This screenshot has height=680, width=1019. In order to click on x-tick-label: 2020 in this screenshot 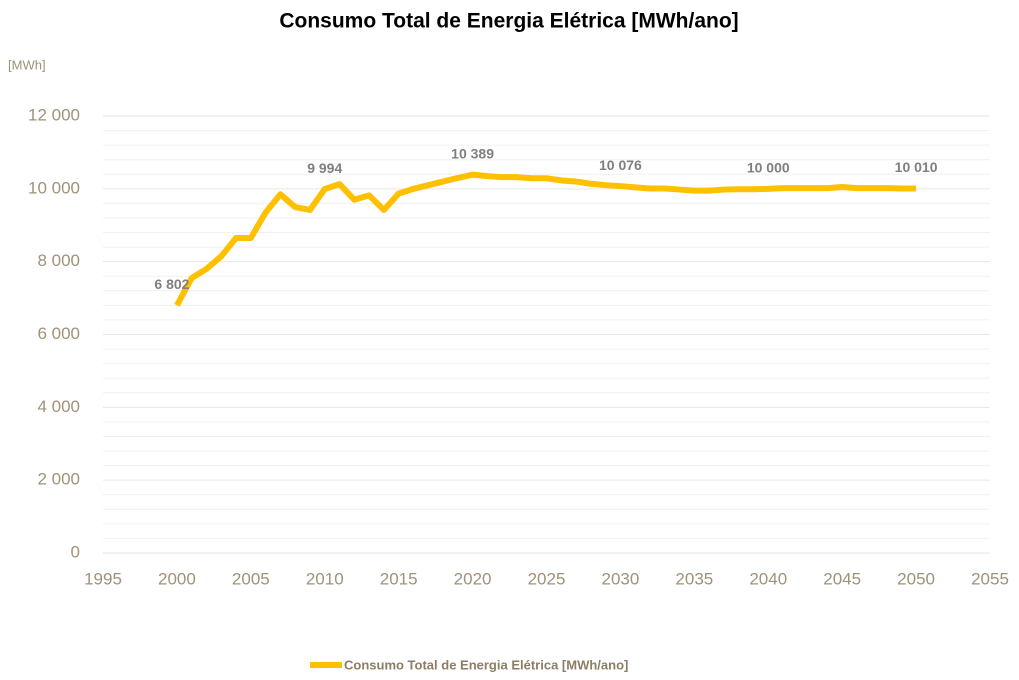, I will do `click(473, 578)`.